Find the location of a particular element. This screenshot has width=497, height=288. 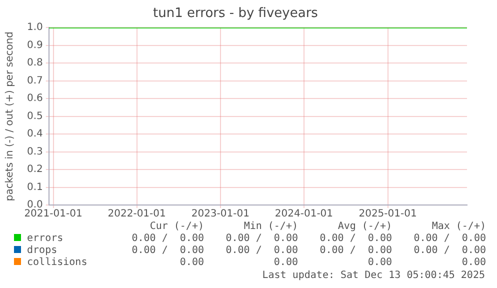

text: Avg (-/+) is located at coordinates (364, 227).